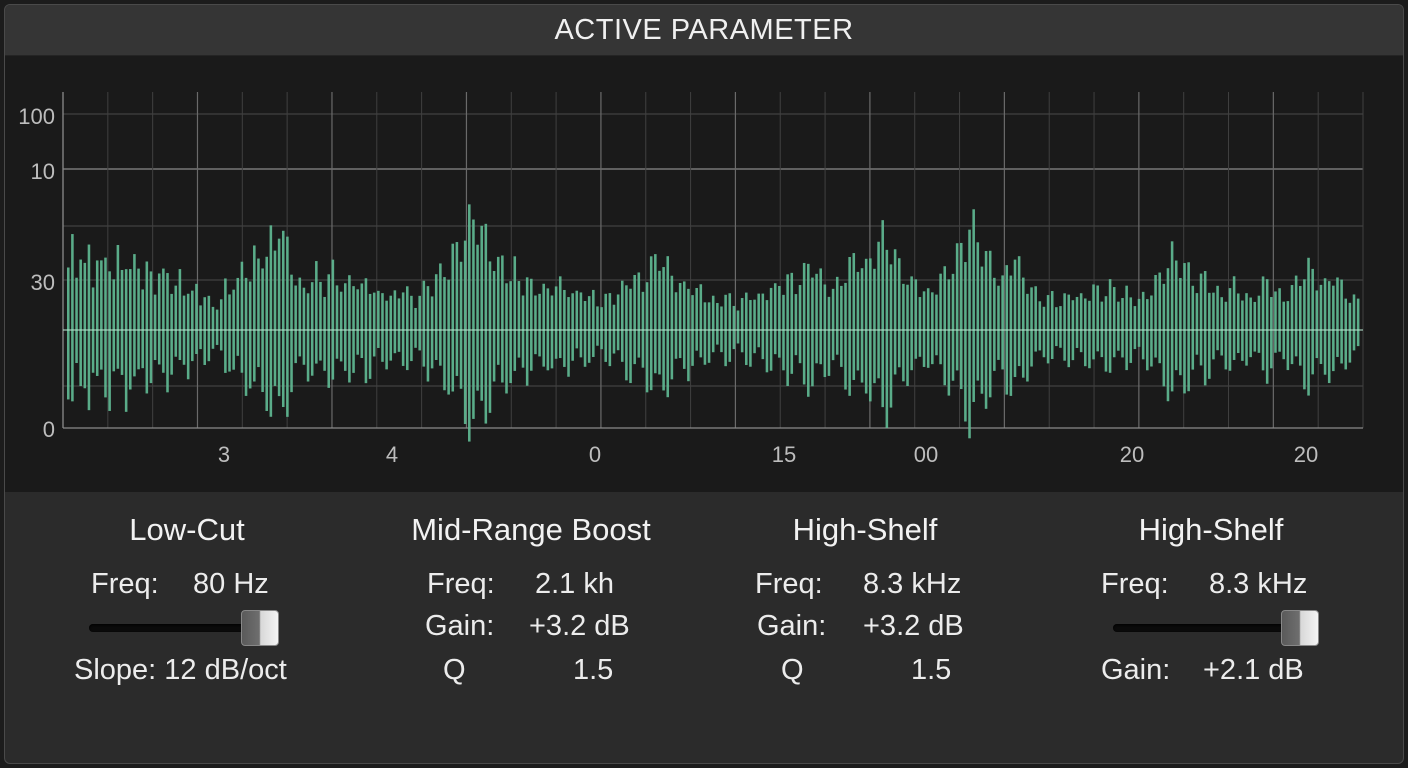 The width and height of the screenshot is (1408, 768). I want to click on y-tick-label: 100, so click(36, 116).